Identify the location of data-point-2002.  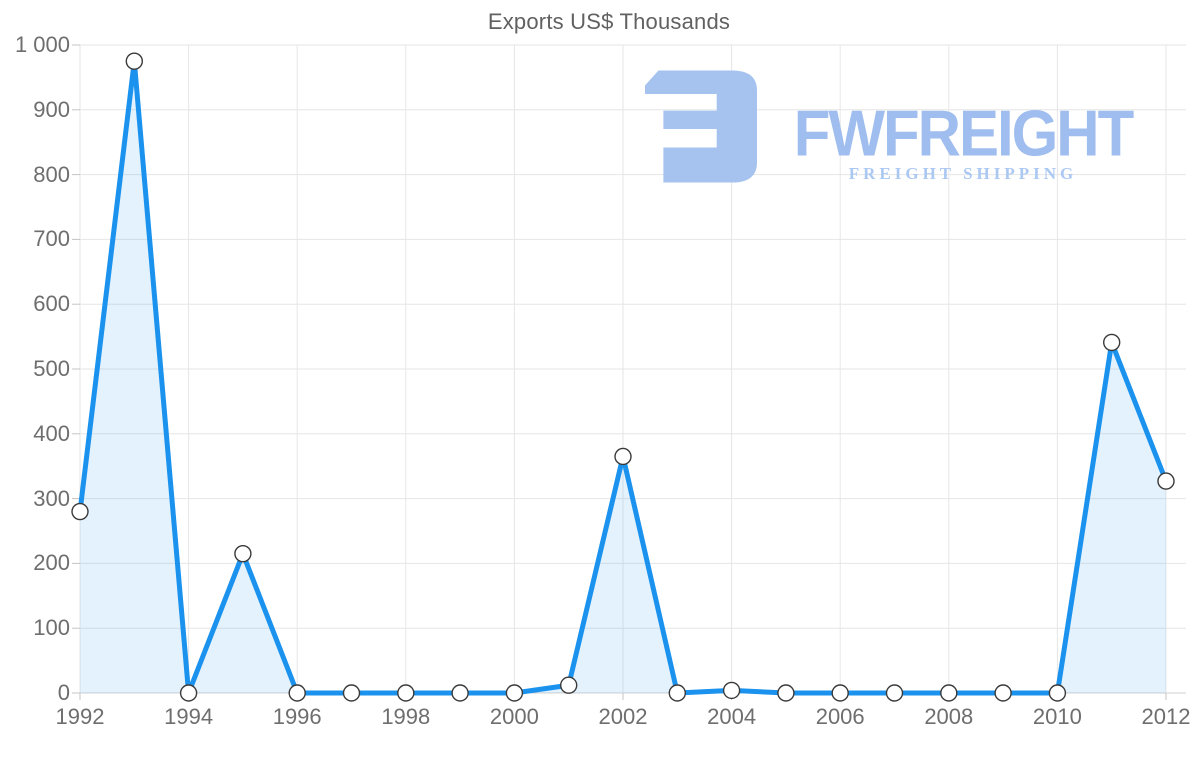
(623, 456).